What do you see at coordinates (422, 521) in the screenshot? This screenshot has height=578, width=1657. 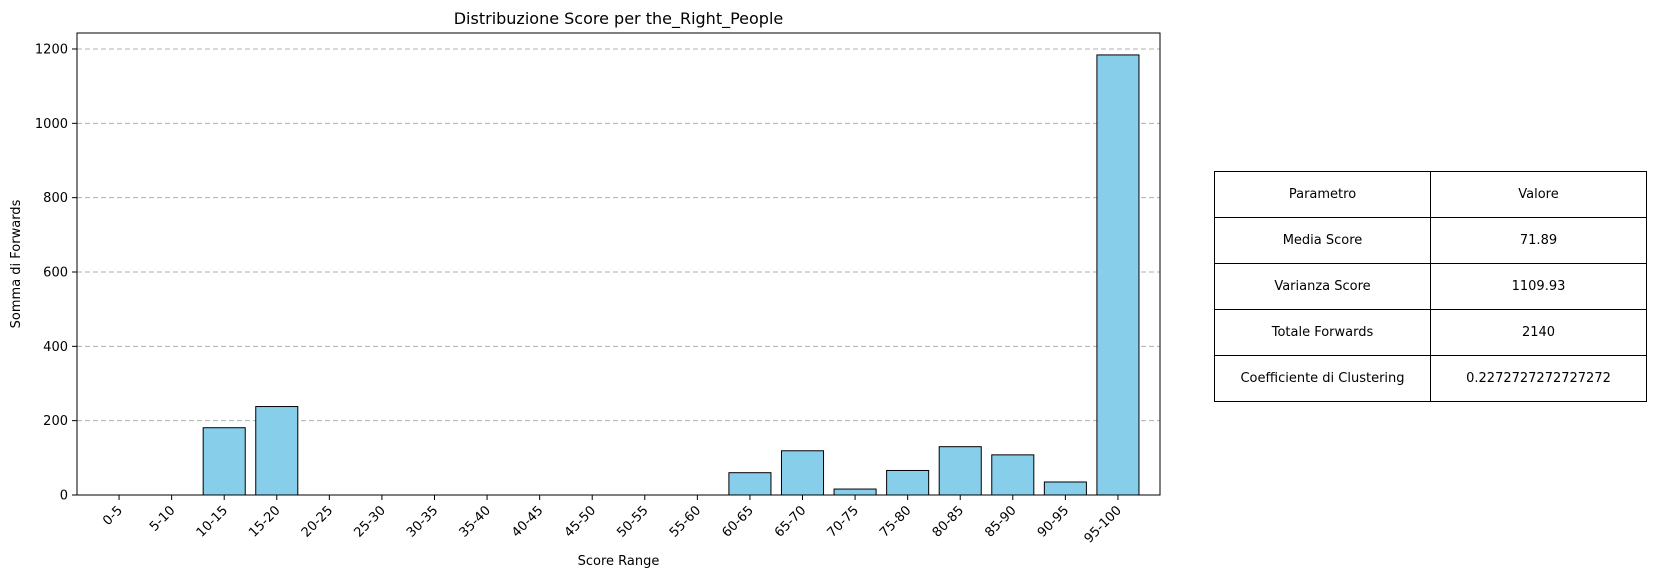 I see `x-tick-label: 30-35` at bounding box center [422, 521].